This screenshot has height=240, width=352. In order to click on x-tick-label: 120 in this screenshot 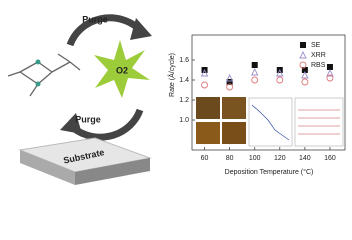, I will do `click(280, 158)`.